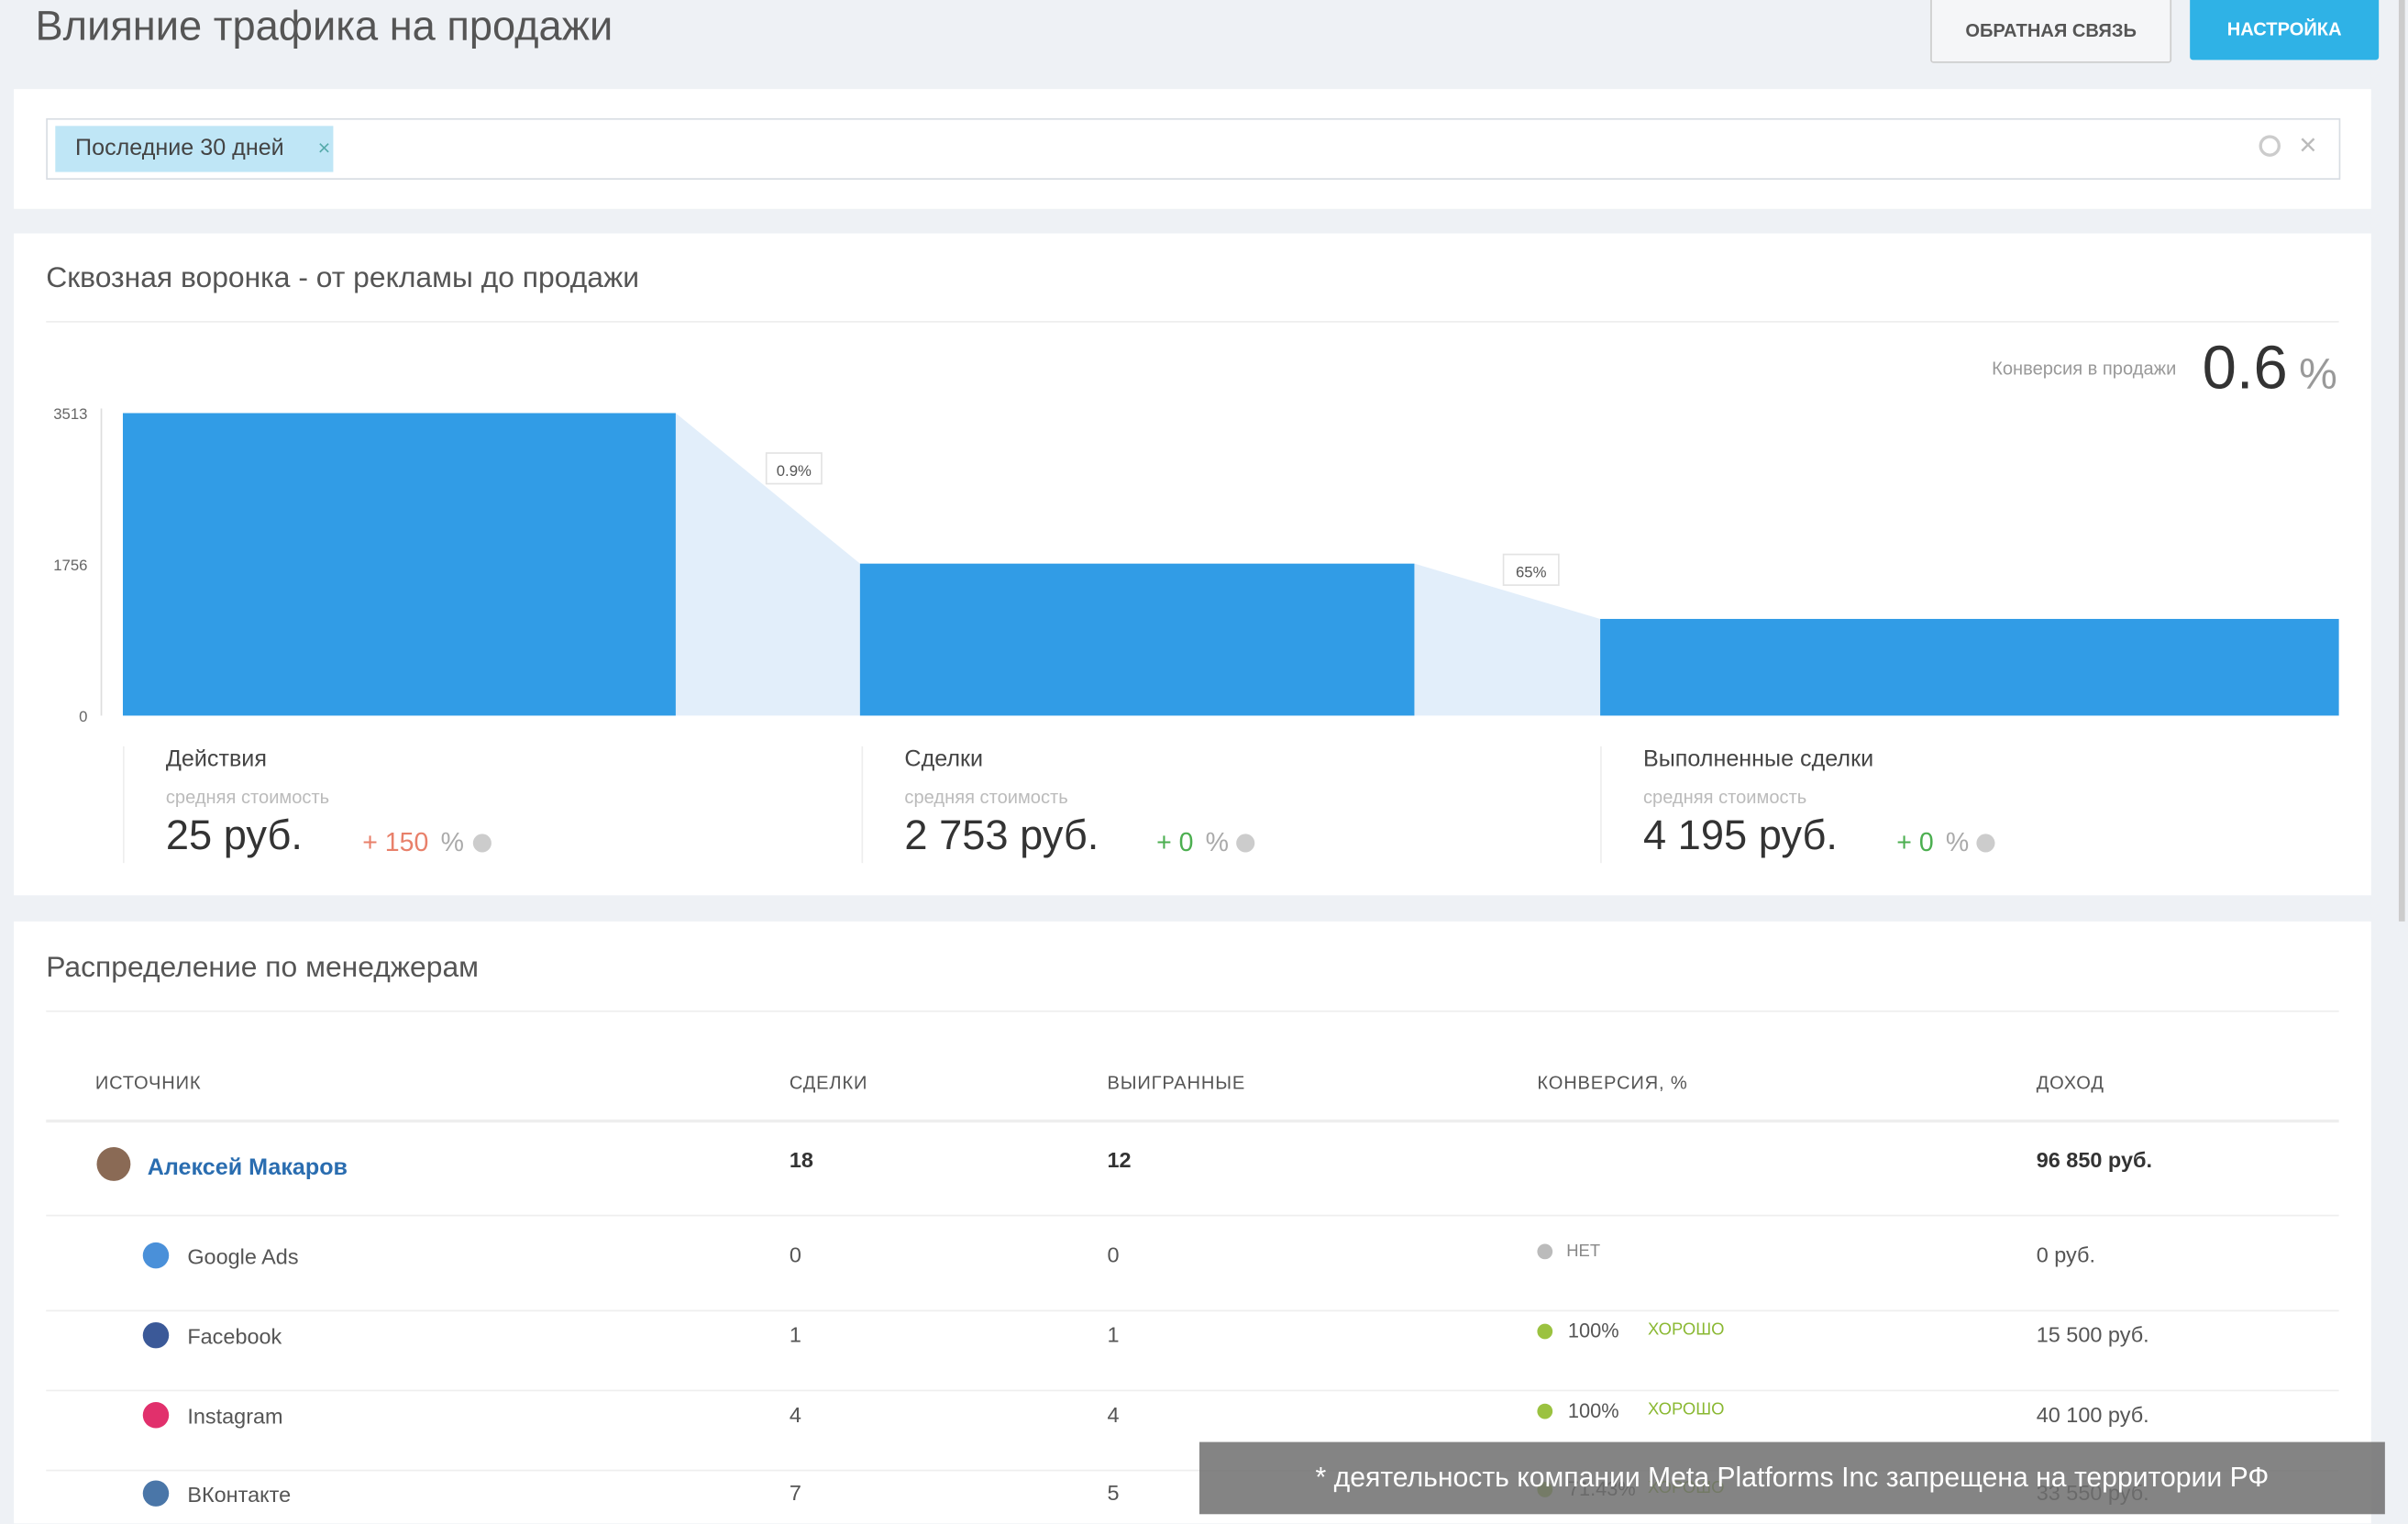  Describe the element at coordinates (234, 1336) in the screenshot. I see `source-name: Facebook` at that location.